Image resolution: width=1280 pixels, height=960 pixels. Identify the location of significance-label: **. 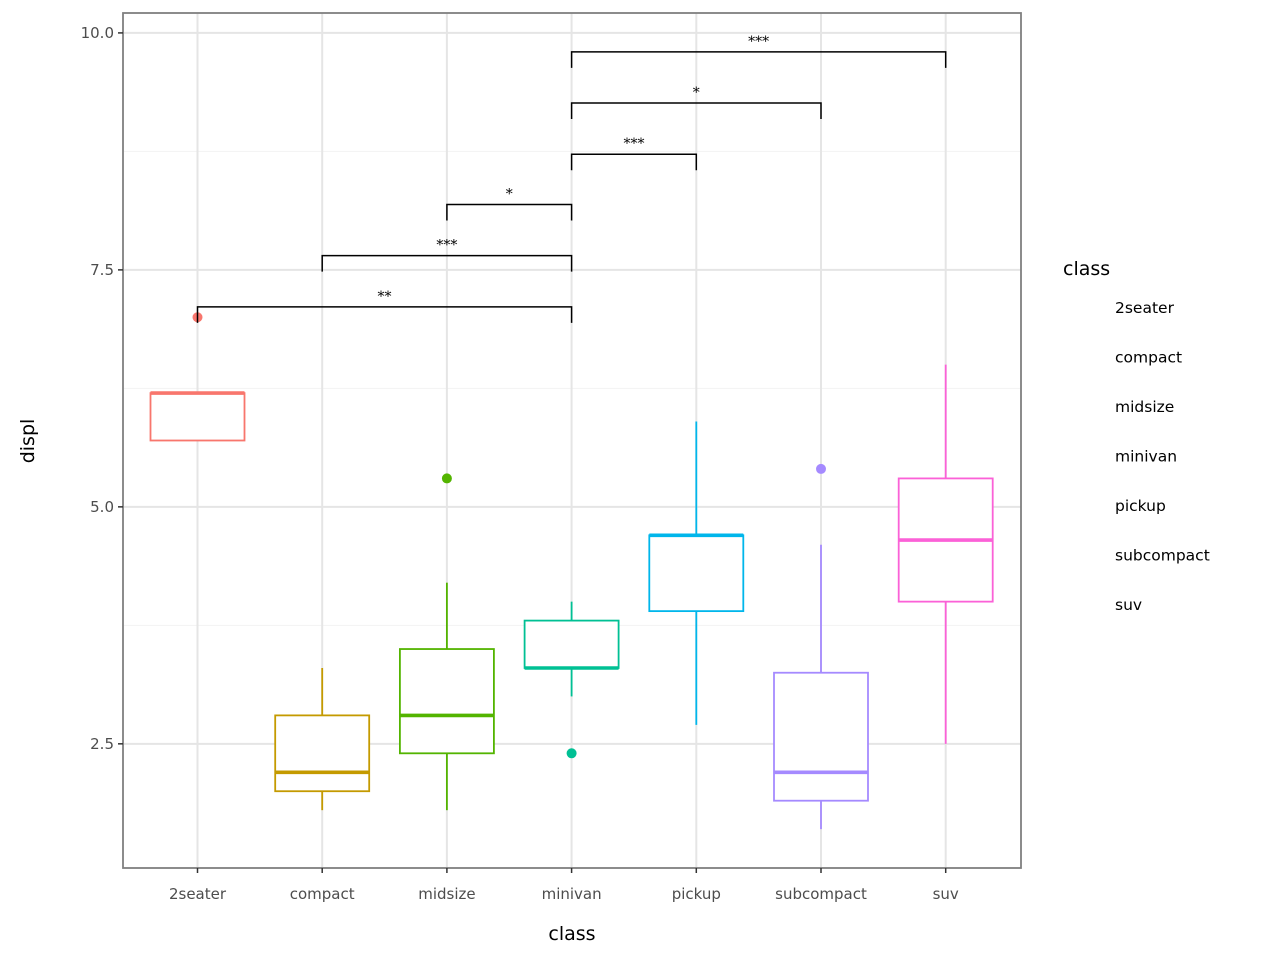
(385, 297).